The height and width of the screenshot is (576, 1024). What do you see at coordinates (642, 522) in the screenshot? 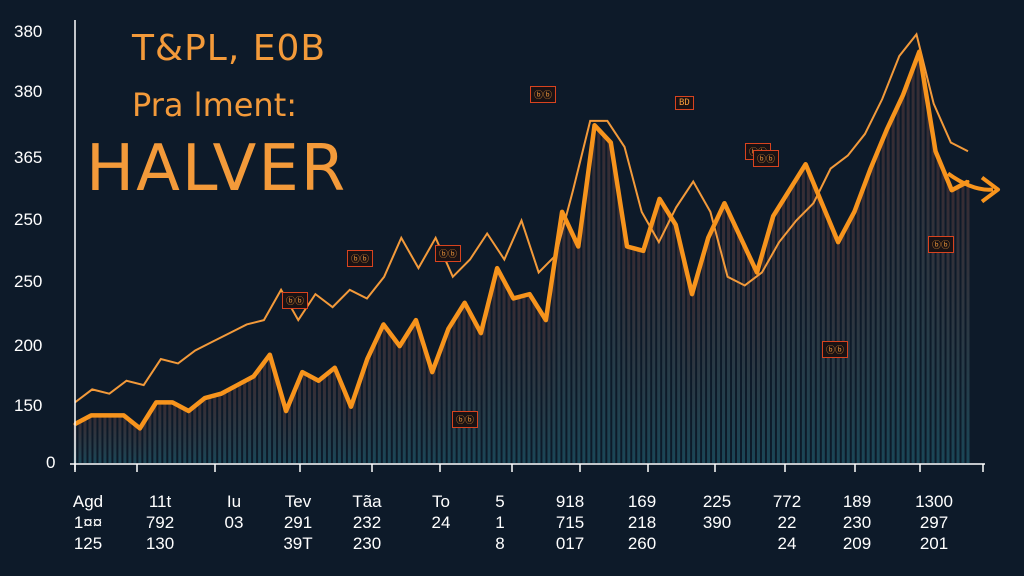
I see `x-tick-label: 218` at bounding box center [642, 522].